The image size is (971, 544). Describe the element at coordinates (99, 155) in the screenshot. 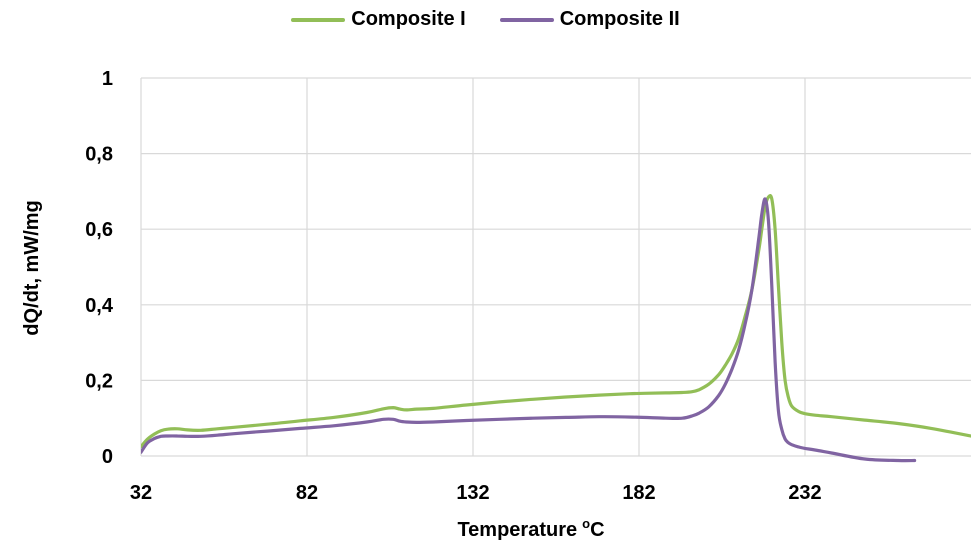

I see `y-tick-label: 0,8` at that location.